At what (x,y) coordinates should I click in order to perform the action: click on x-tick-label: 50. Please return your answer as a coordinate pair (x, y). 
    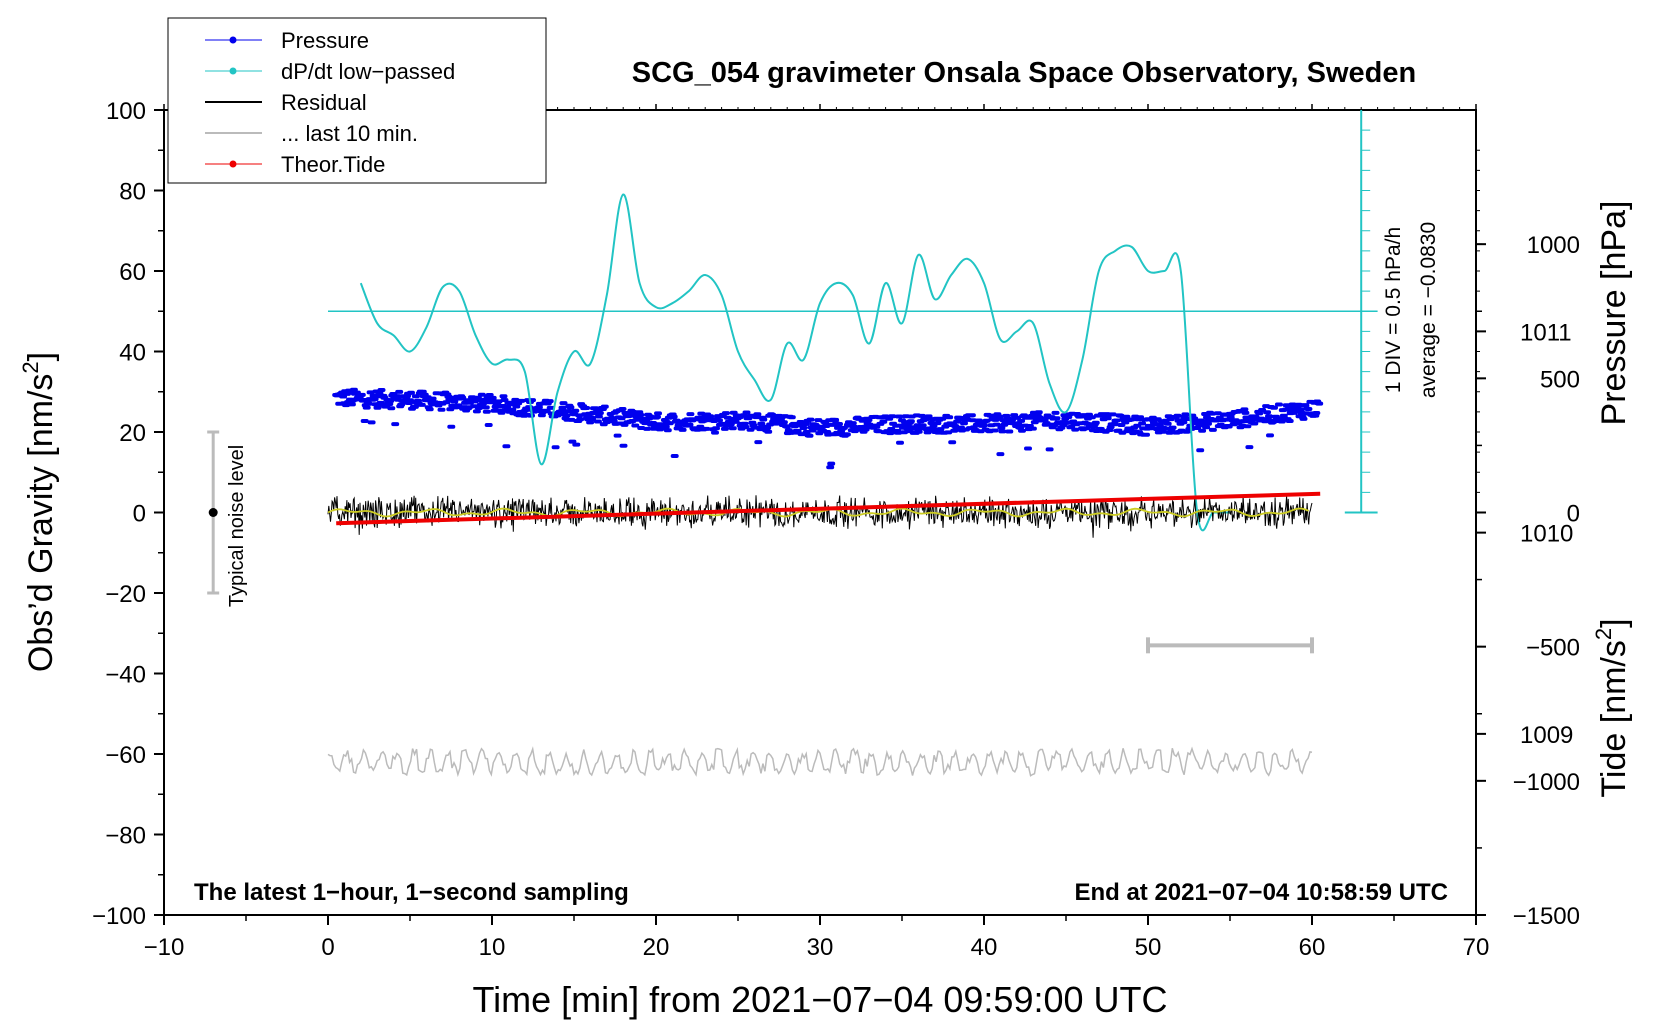
    Looking at the image, I should click on (1148, 947).